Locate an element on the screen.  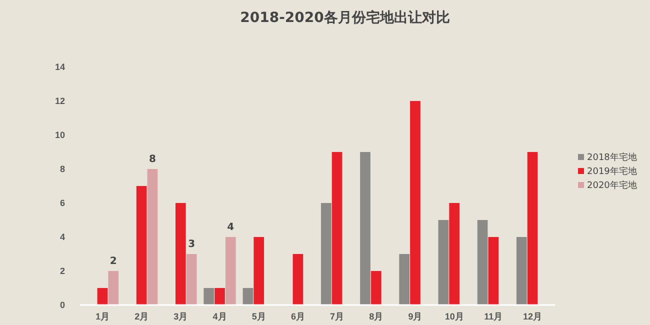
x-tick-label: 1月 is located at coordinates (102, 316).